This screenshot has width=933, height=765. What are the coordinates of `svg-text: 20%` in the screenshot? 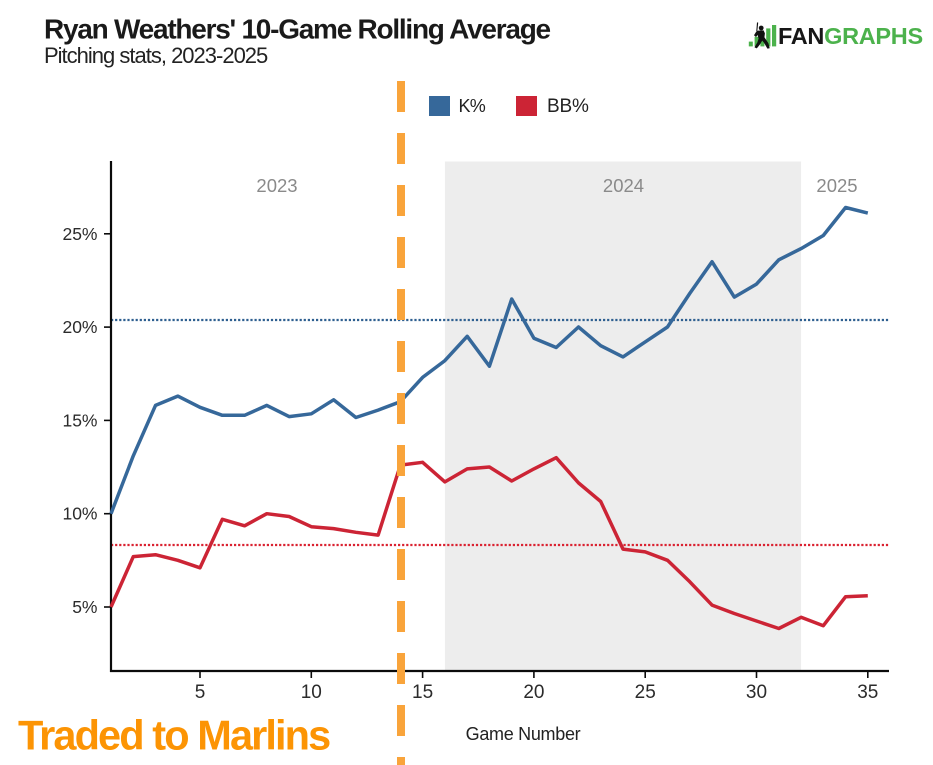 It's located at (79, 327).